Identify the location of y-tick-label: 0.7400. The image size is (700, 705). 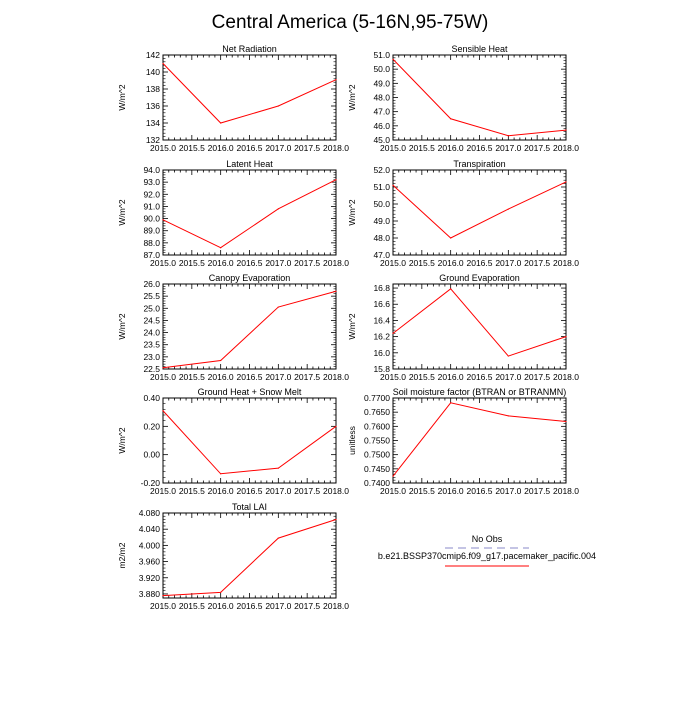
(377, 483).